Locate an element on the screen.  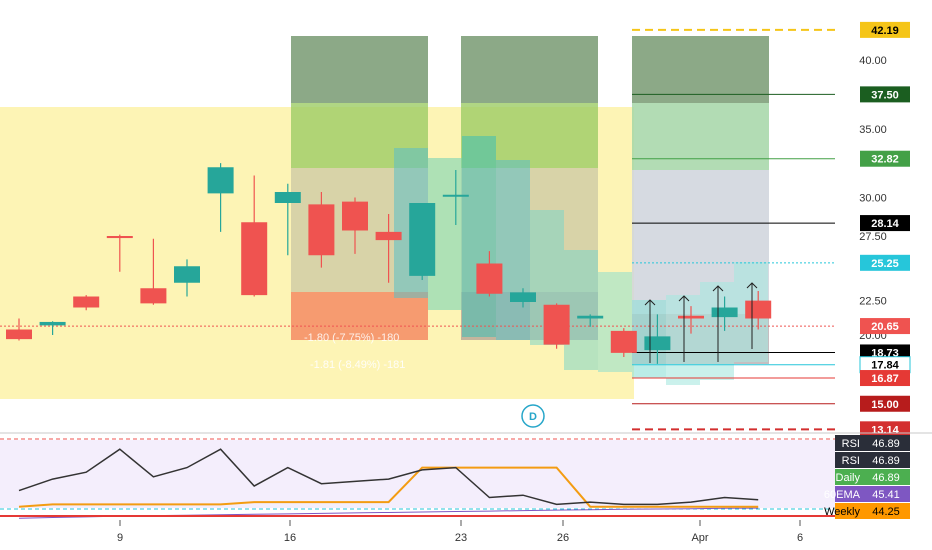
price-tag-label: 13.14 is located at coordinates (885, 430).